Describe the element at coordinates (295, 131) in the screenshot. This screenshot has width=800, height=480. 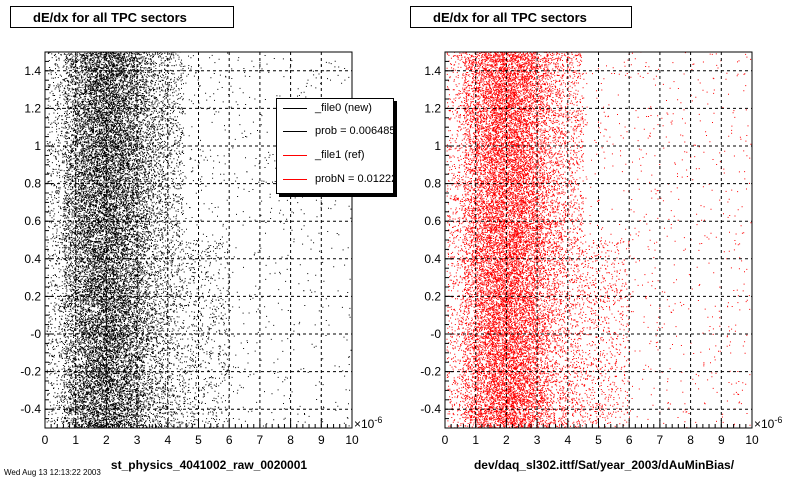
I see `legend-line-prob` at that location.